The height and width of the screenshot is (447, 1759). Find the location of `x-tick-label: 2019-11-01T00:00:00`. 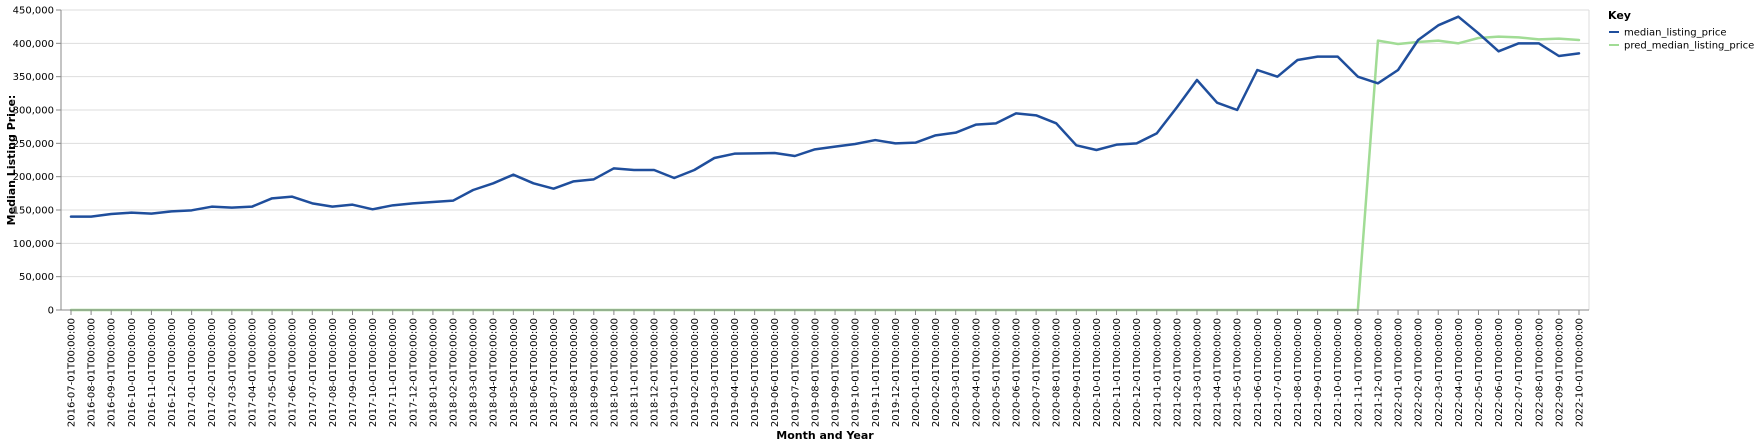

x-tick-label: 2019-11-01T00:00:00 is located at coordinates (876, 372).